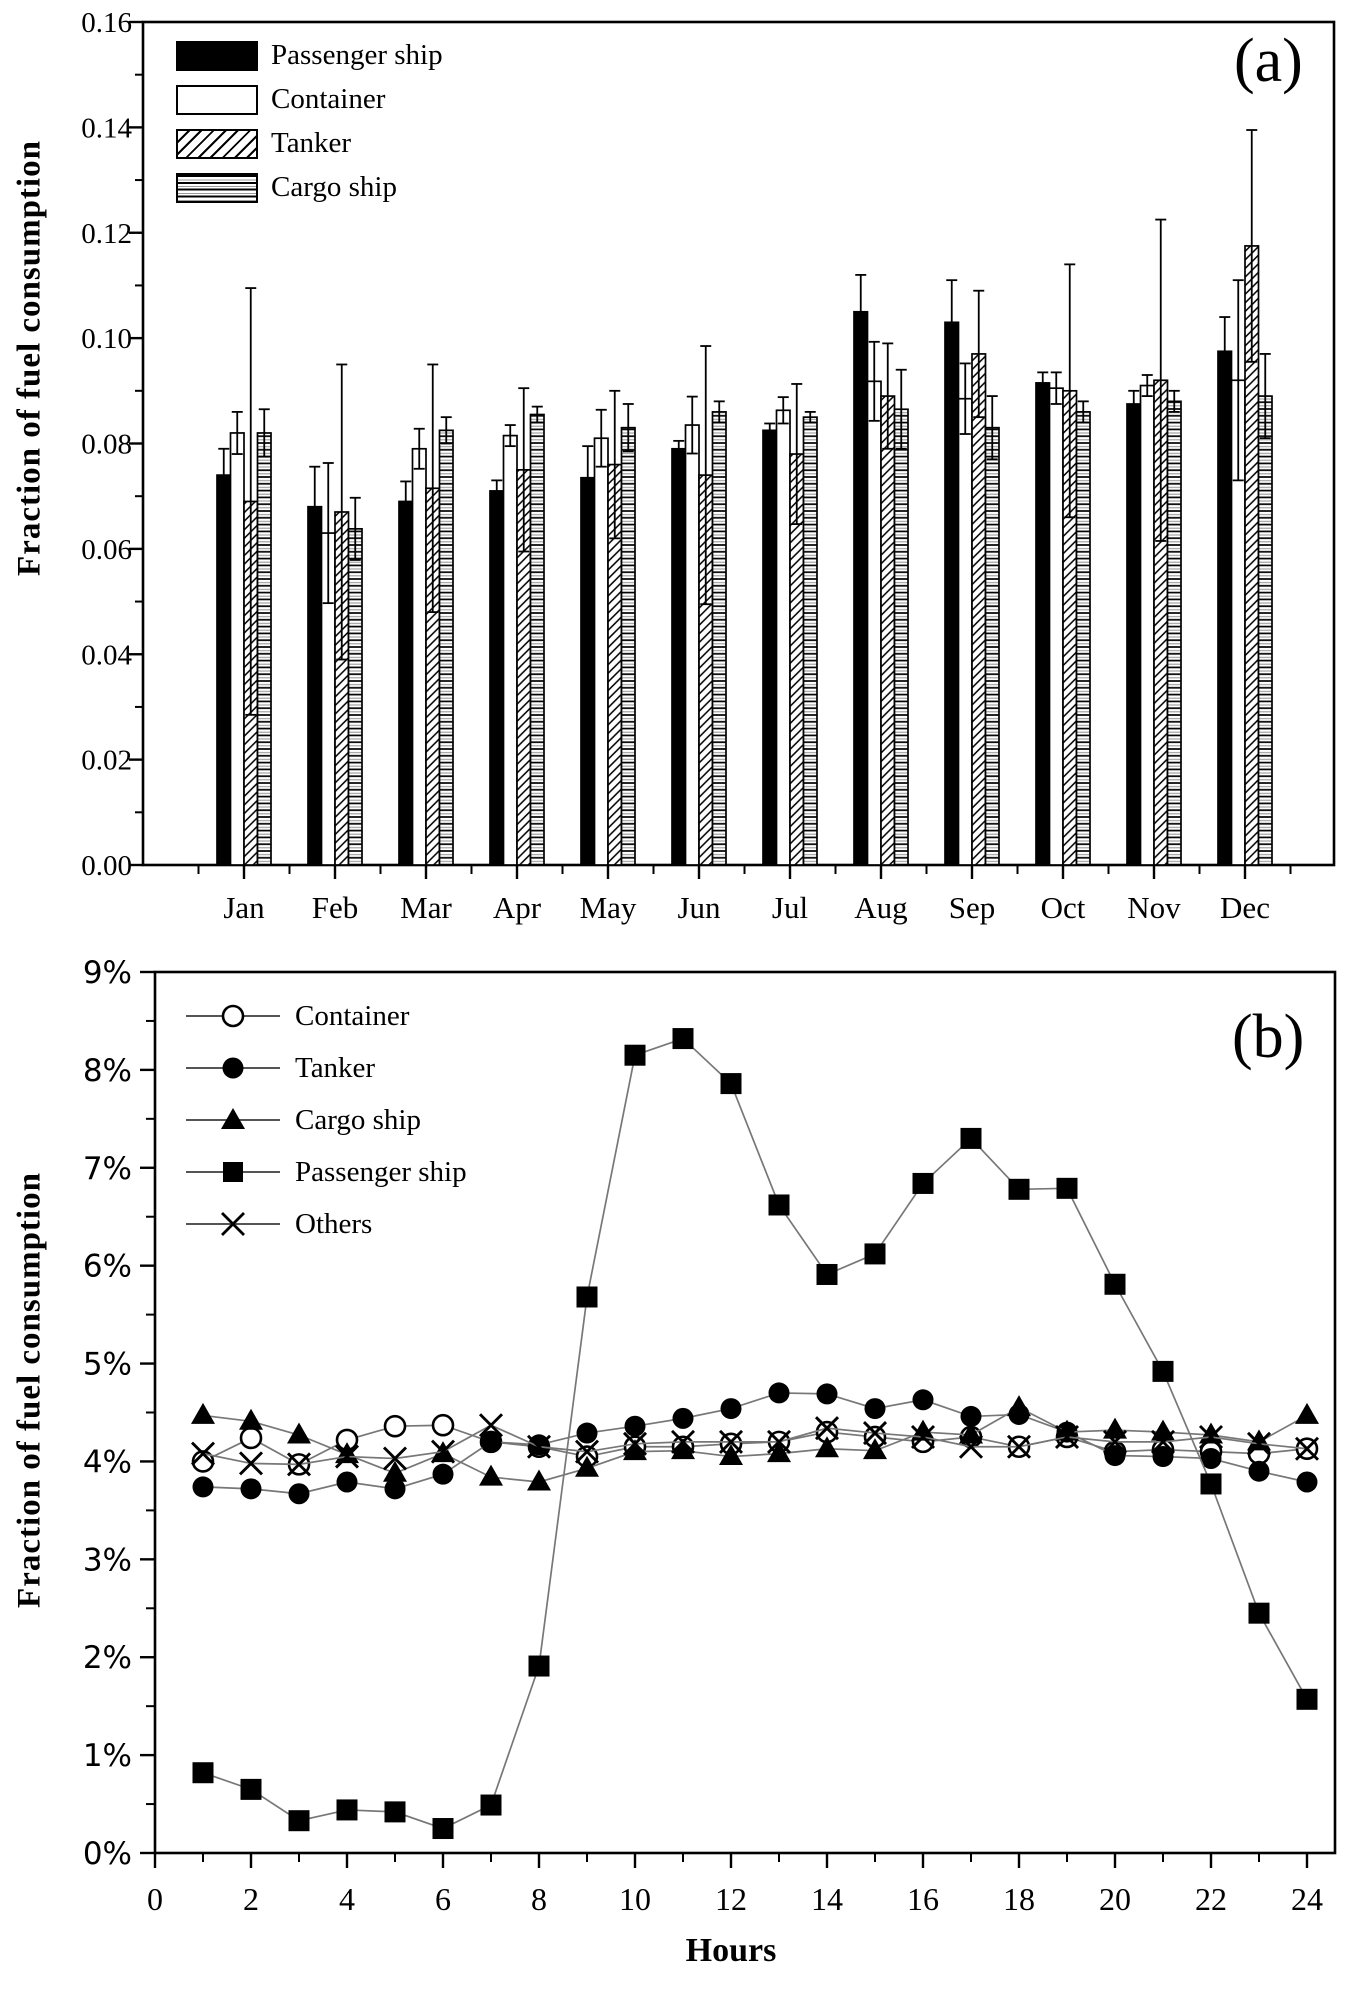  I want to click on svg-text: 3%, so click(107, 1560).